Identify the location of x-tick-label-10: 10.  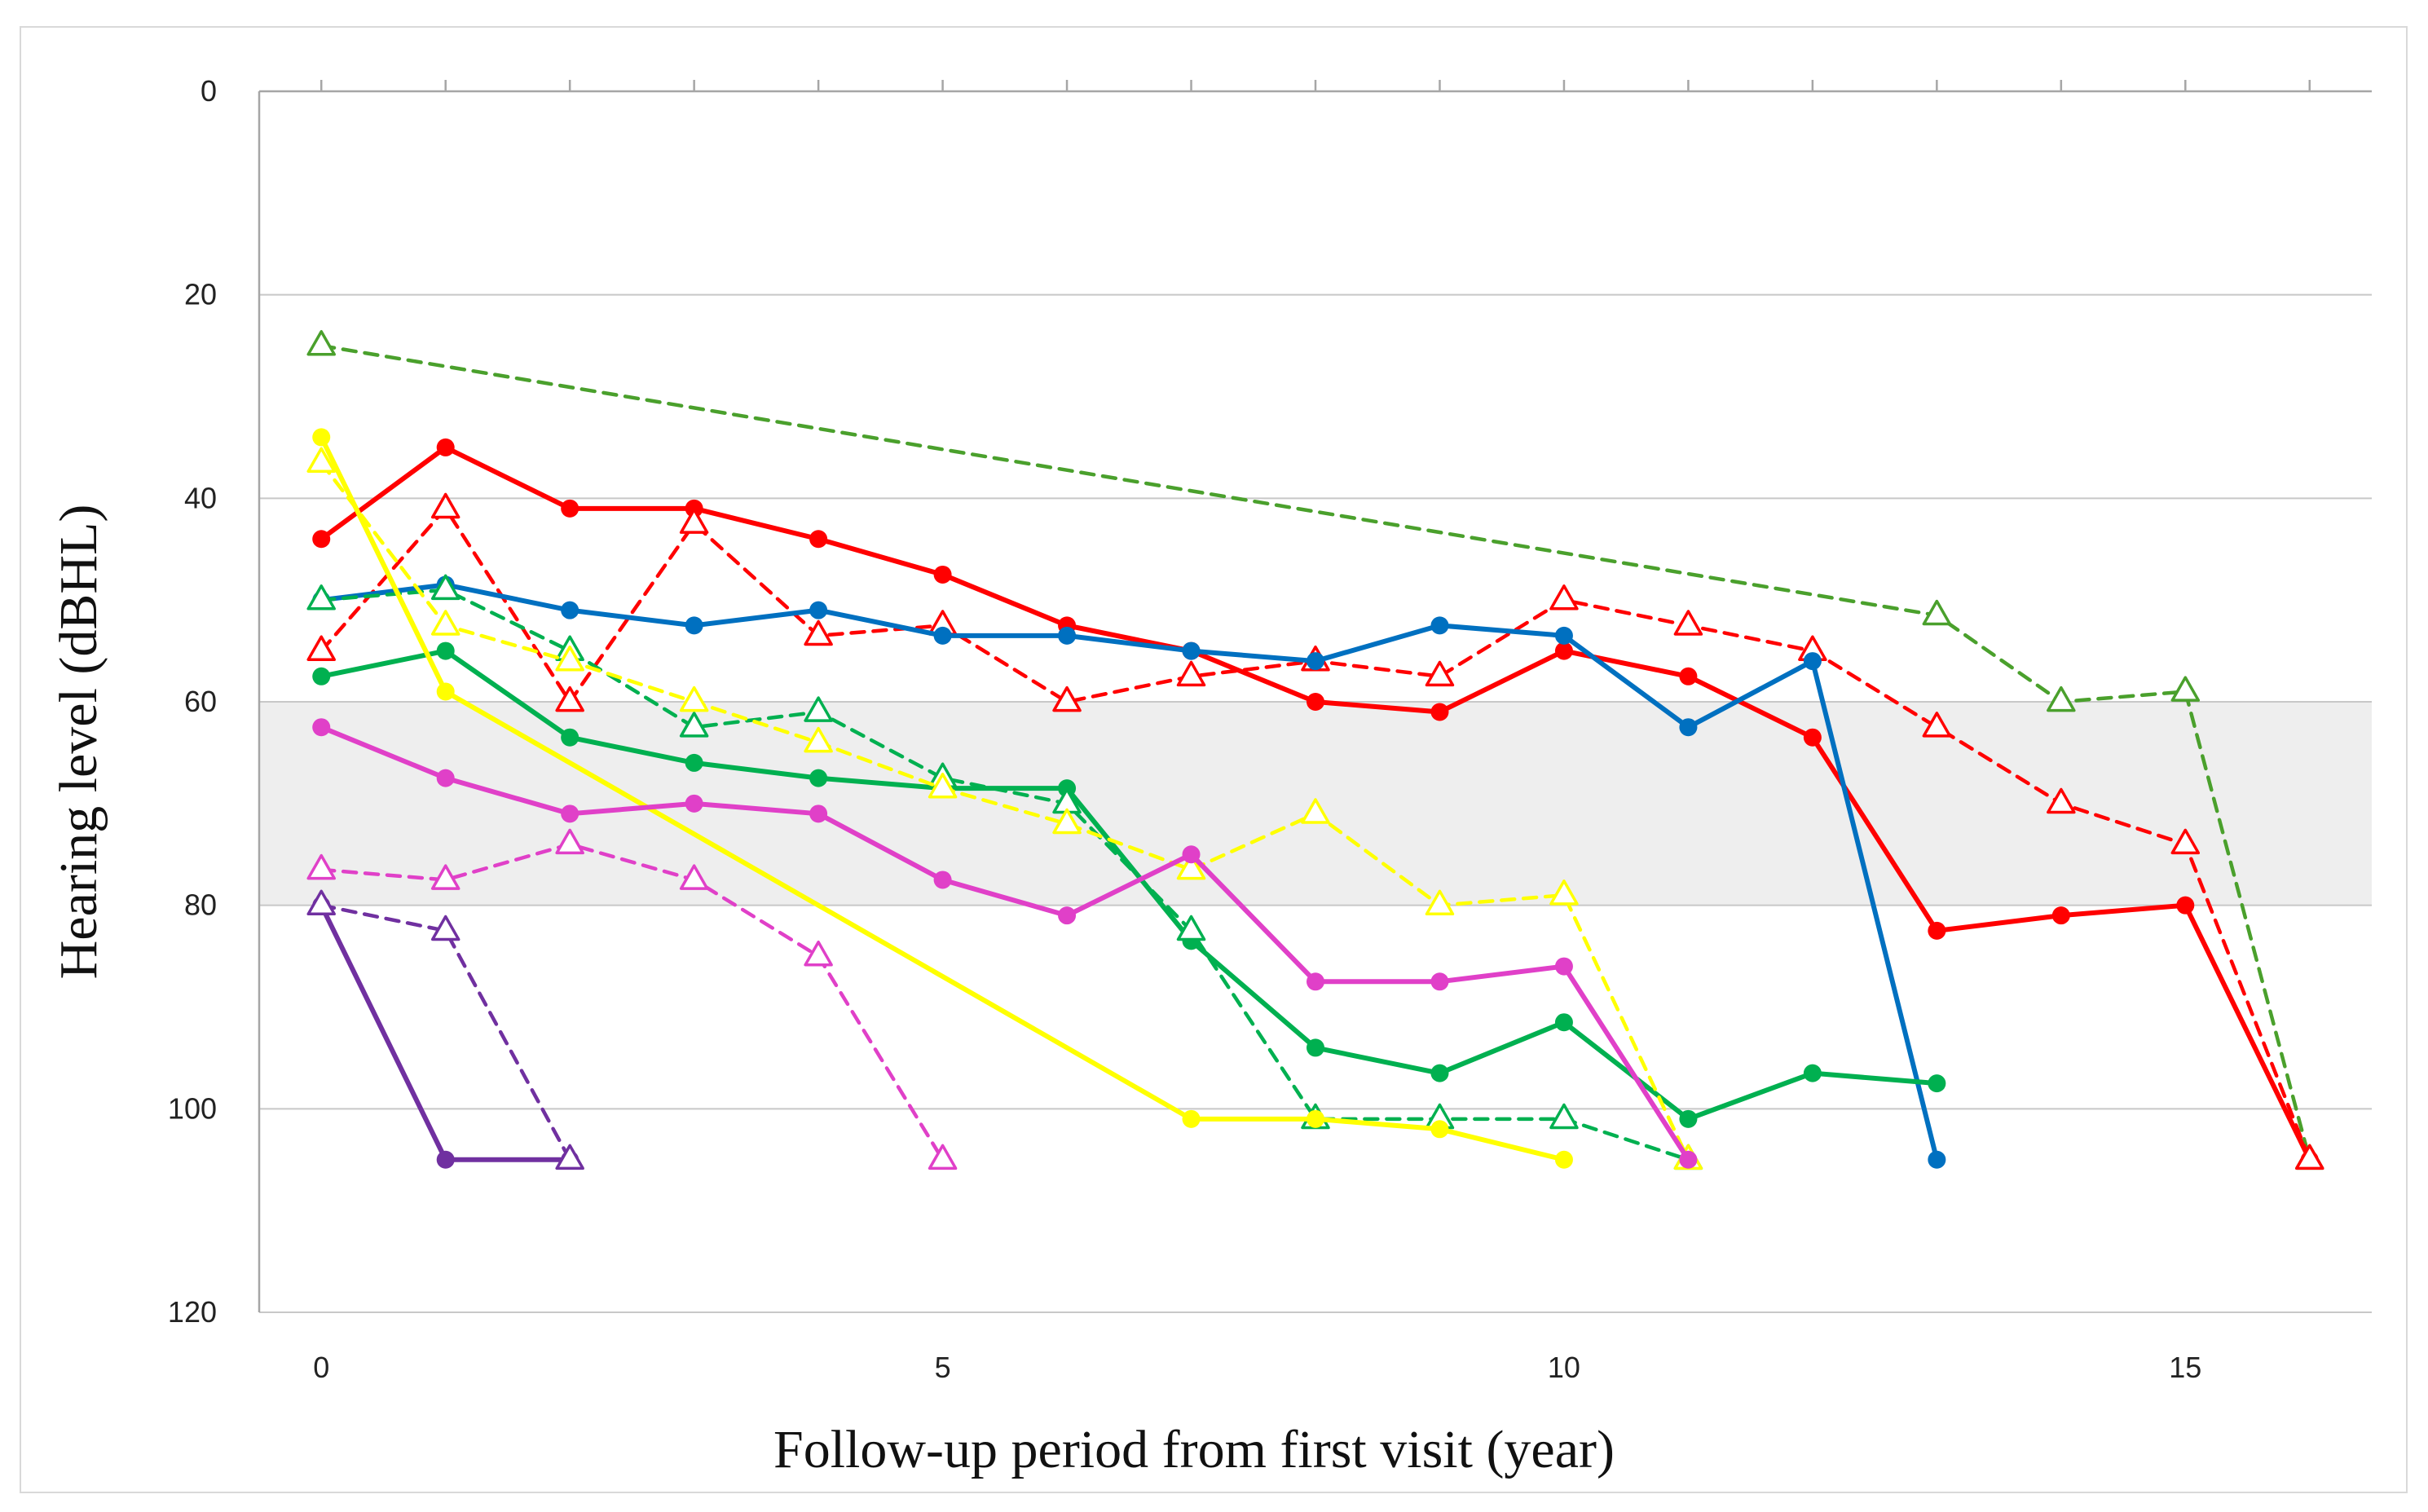
(1564, 1367).